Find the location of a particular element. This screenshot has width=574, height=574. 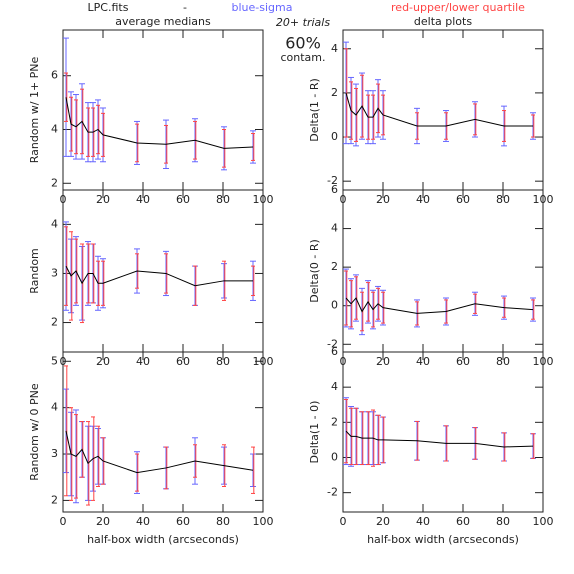

file-name: LPC.fits is located at coordinates (108, 7).